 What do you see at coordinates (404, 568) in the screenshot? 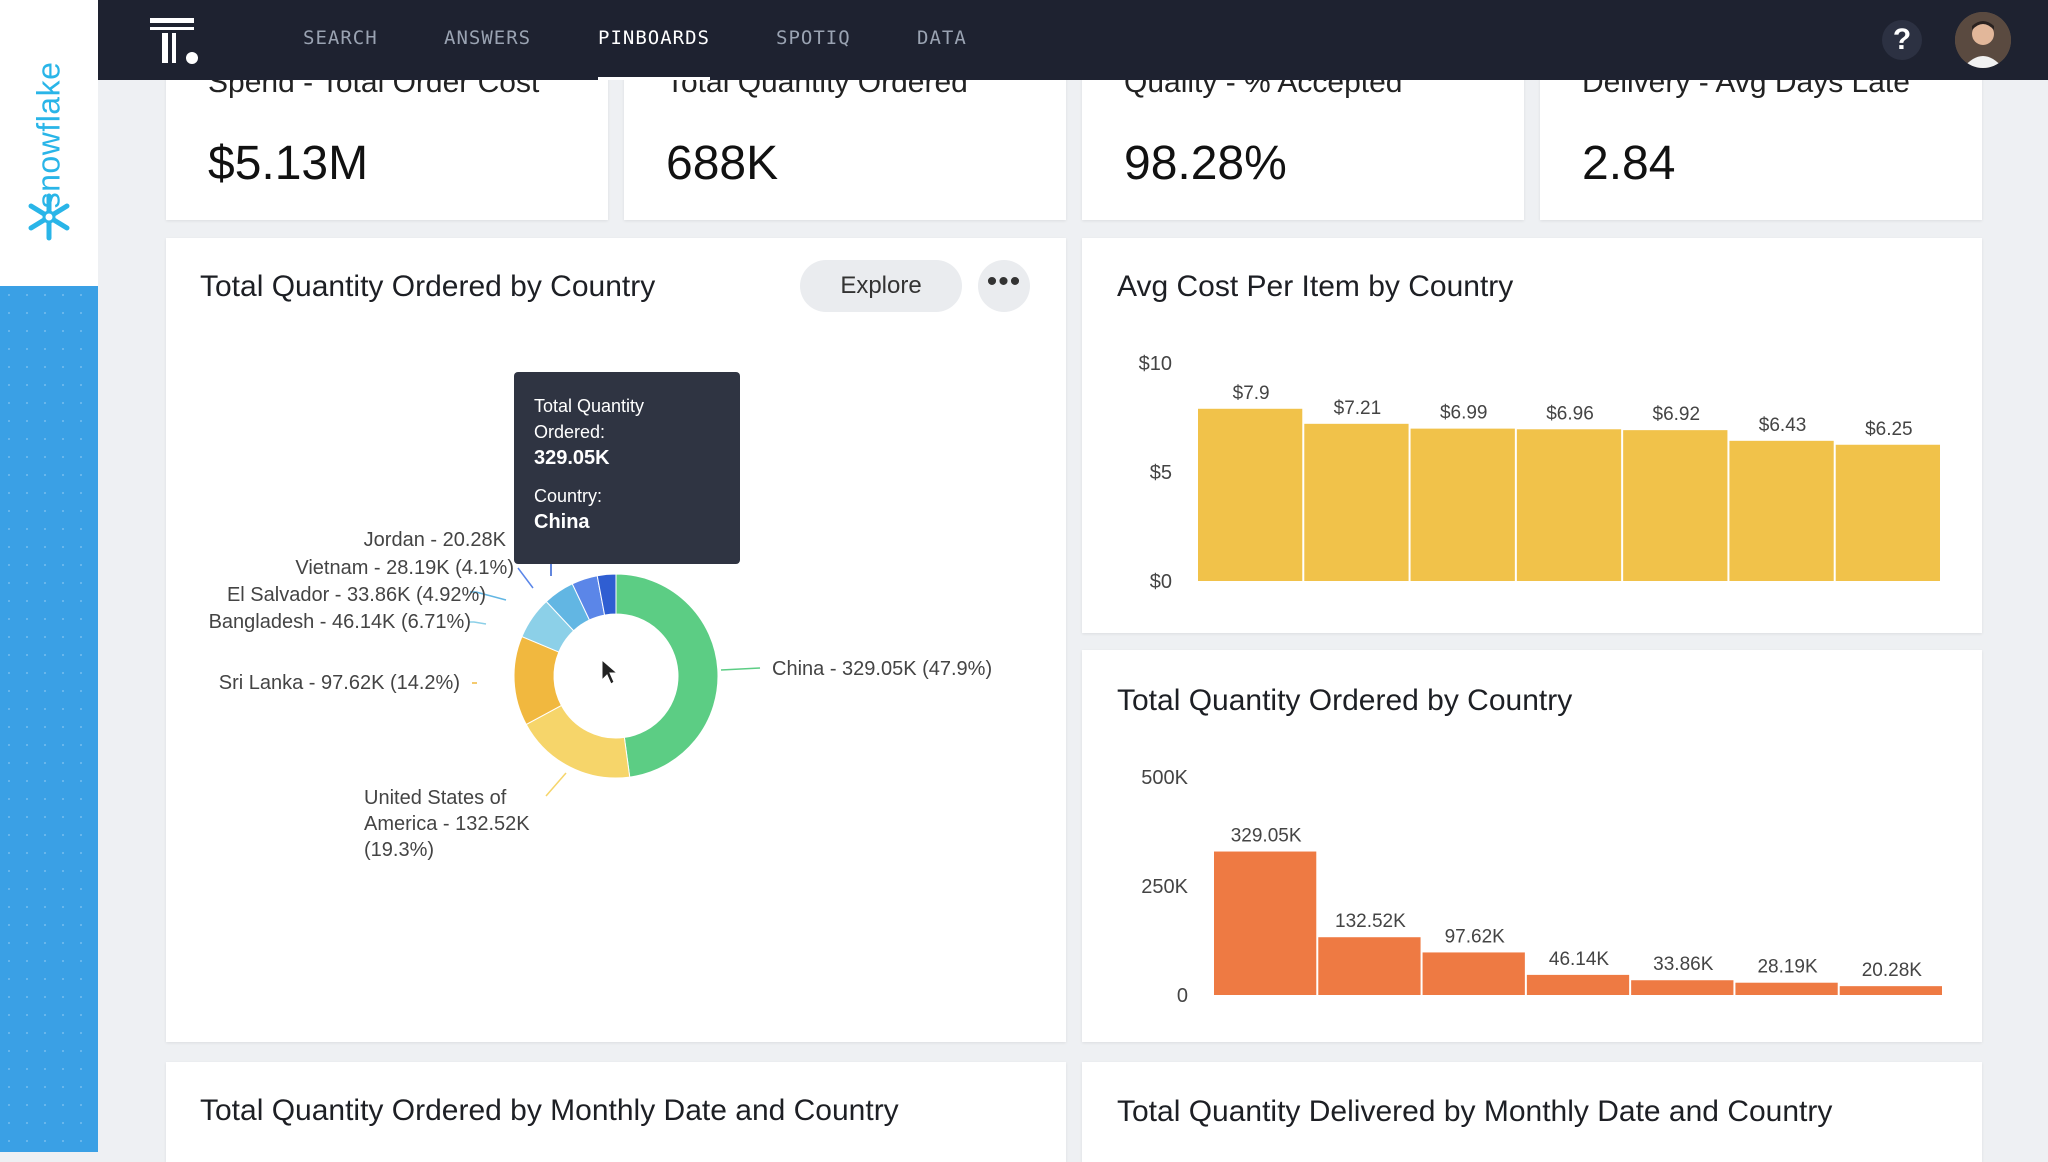
I see `slice-label-vietnam: Vietnam - 28.19K (4.1%)` at bounding box center [404, 568].